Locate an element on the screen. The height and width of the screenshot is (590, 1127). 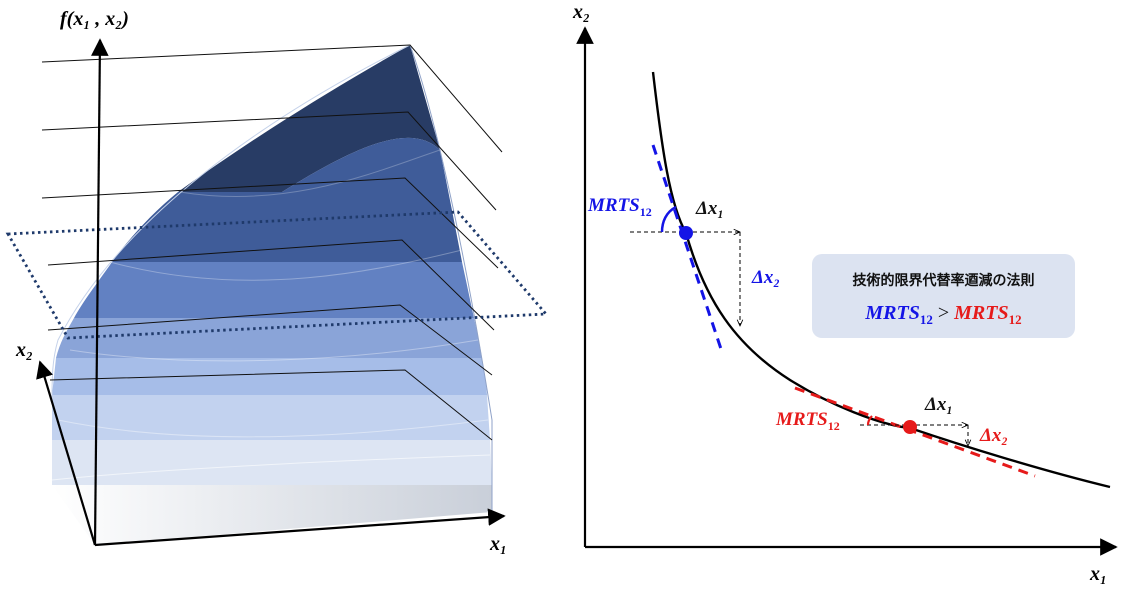
dx2-label-a: Δx₂ is located at coordinates (765, 277).